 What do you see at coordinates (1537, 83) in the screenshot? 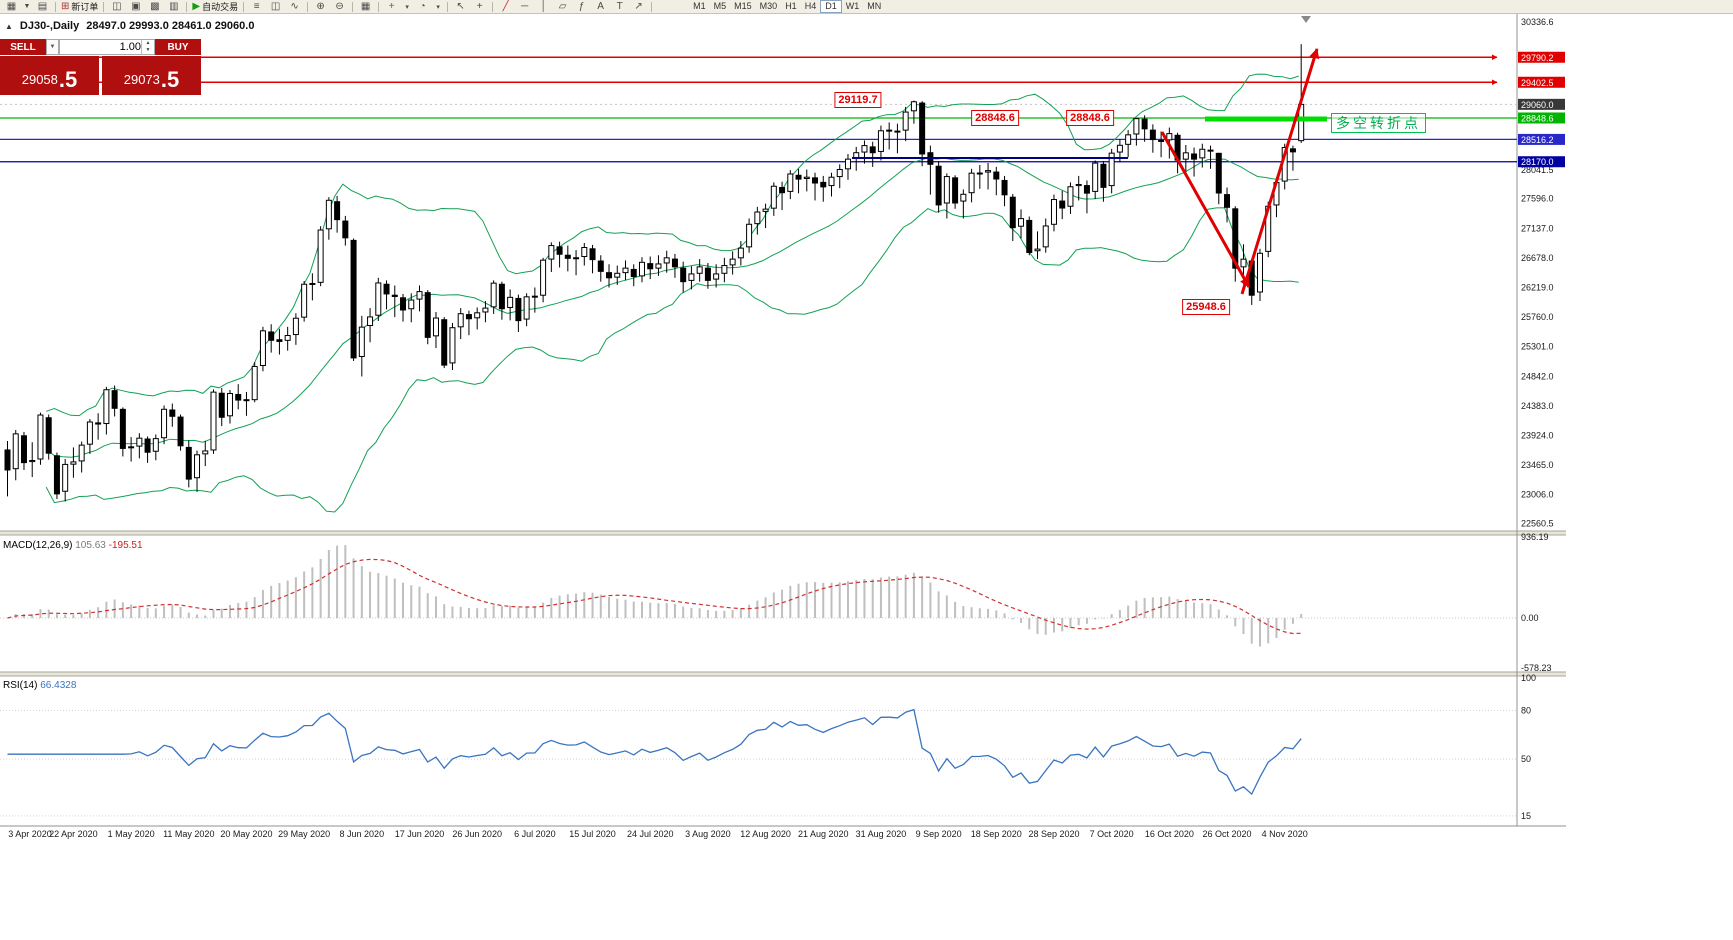
I see `price-tag-text: 29402.5` at bounding box center [1537, 83].